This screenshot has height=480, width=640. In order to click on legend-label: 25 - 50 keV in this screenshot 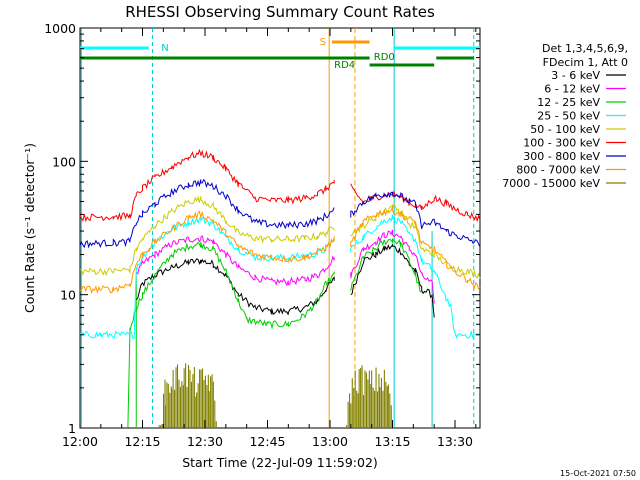, I will do `click(568, 116)`.